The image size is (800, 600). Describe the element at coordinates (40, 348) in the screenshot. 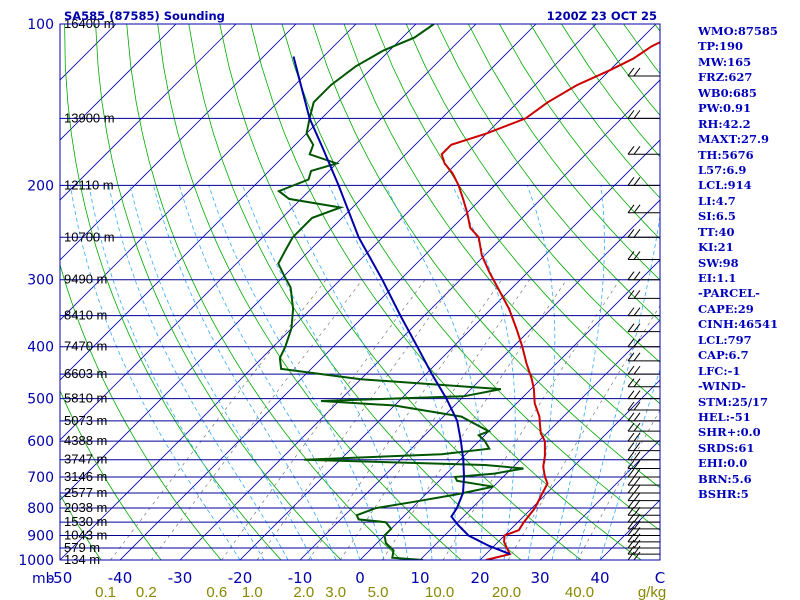

I see `pressure-tick-label: 400` at that location.